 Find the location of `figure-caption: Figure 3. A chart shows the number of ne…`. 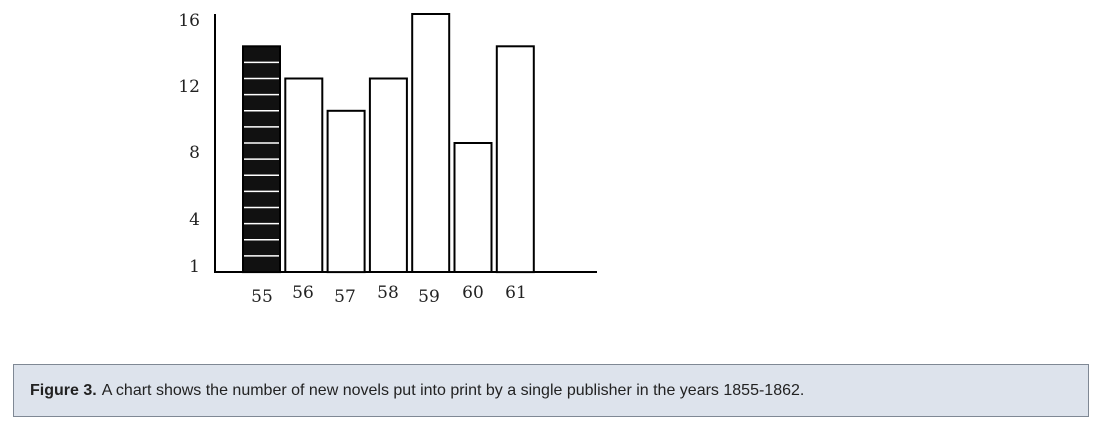

figure-caption: Figure 3. A chart shows the number of ne… is located at coordinates (551, 390).